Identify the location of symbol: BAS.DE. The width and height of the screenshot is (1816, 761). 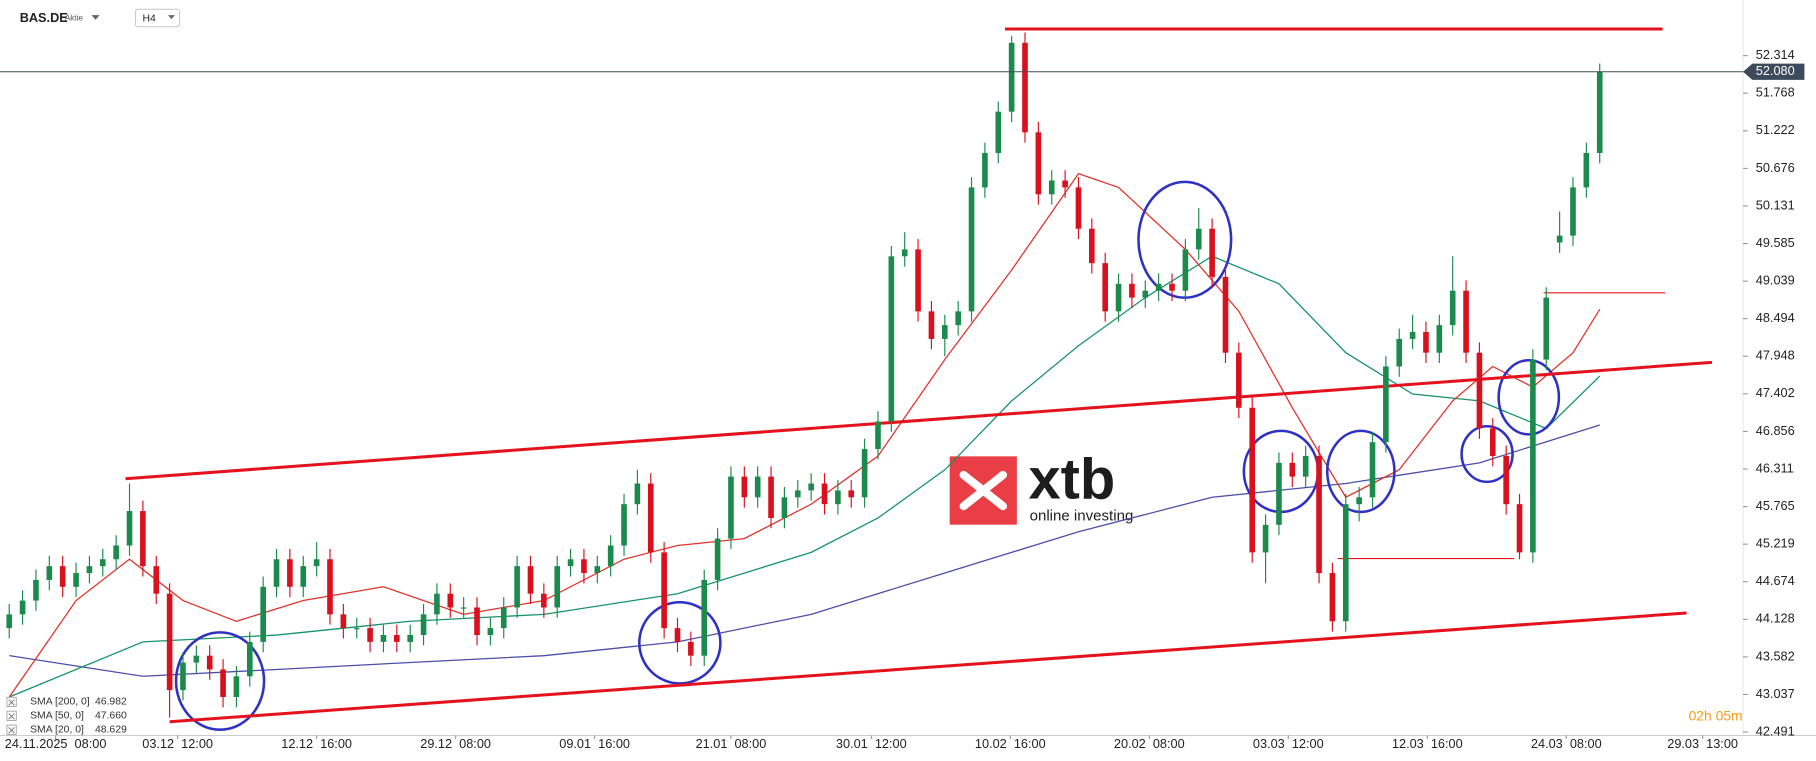
(44, 17).